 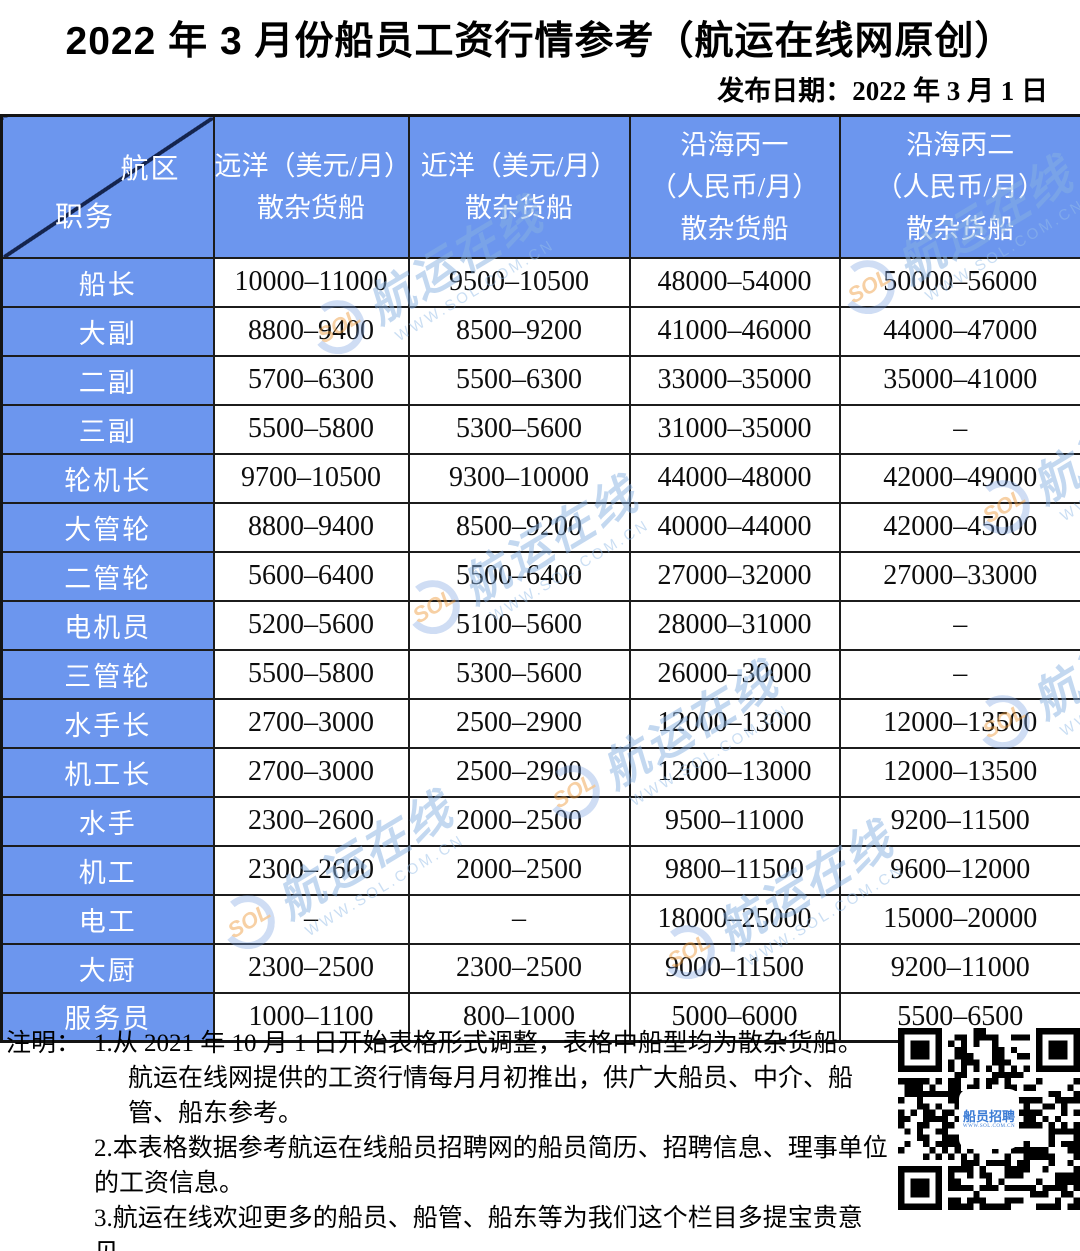 What do you see at coordinates (734, 919) in the screenshot?
I see `salary-cell: 18000–25000` at bounding box center [734, 919].